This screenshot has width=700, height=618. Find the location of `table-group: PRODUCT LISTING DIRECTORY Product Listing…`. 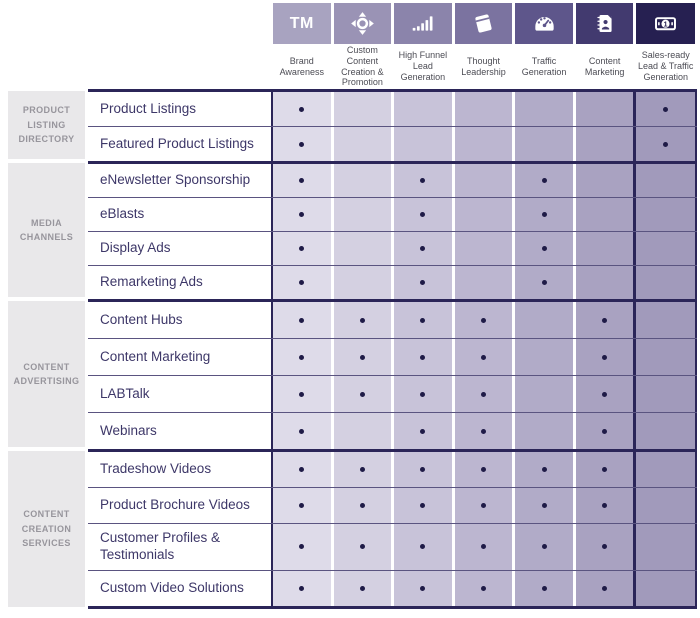

table-group: PRODUCT LISTING DIRECTORY Product Listing… is located at coordinates (352, 125).